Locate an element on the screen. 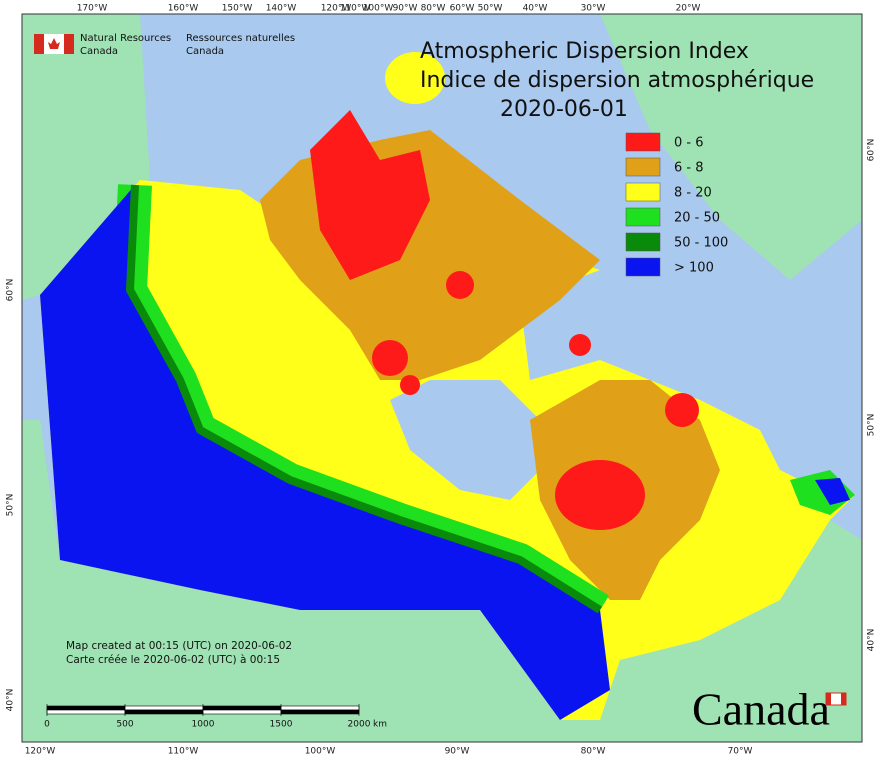  scale-label: 1000 is located at coordinates (203, 725).